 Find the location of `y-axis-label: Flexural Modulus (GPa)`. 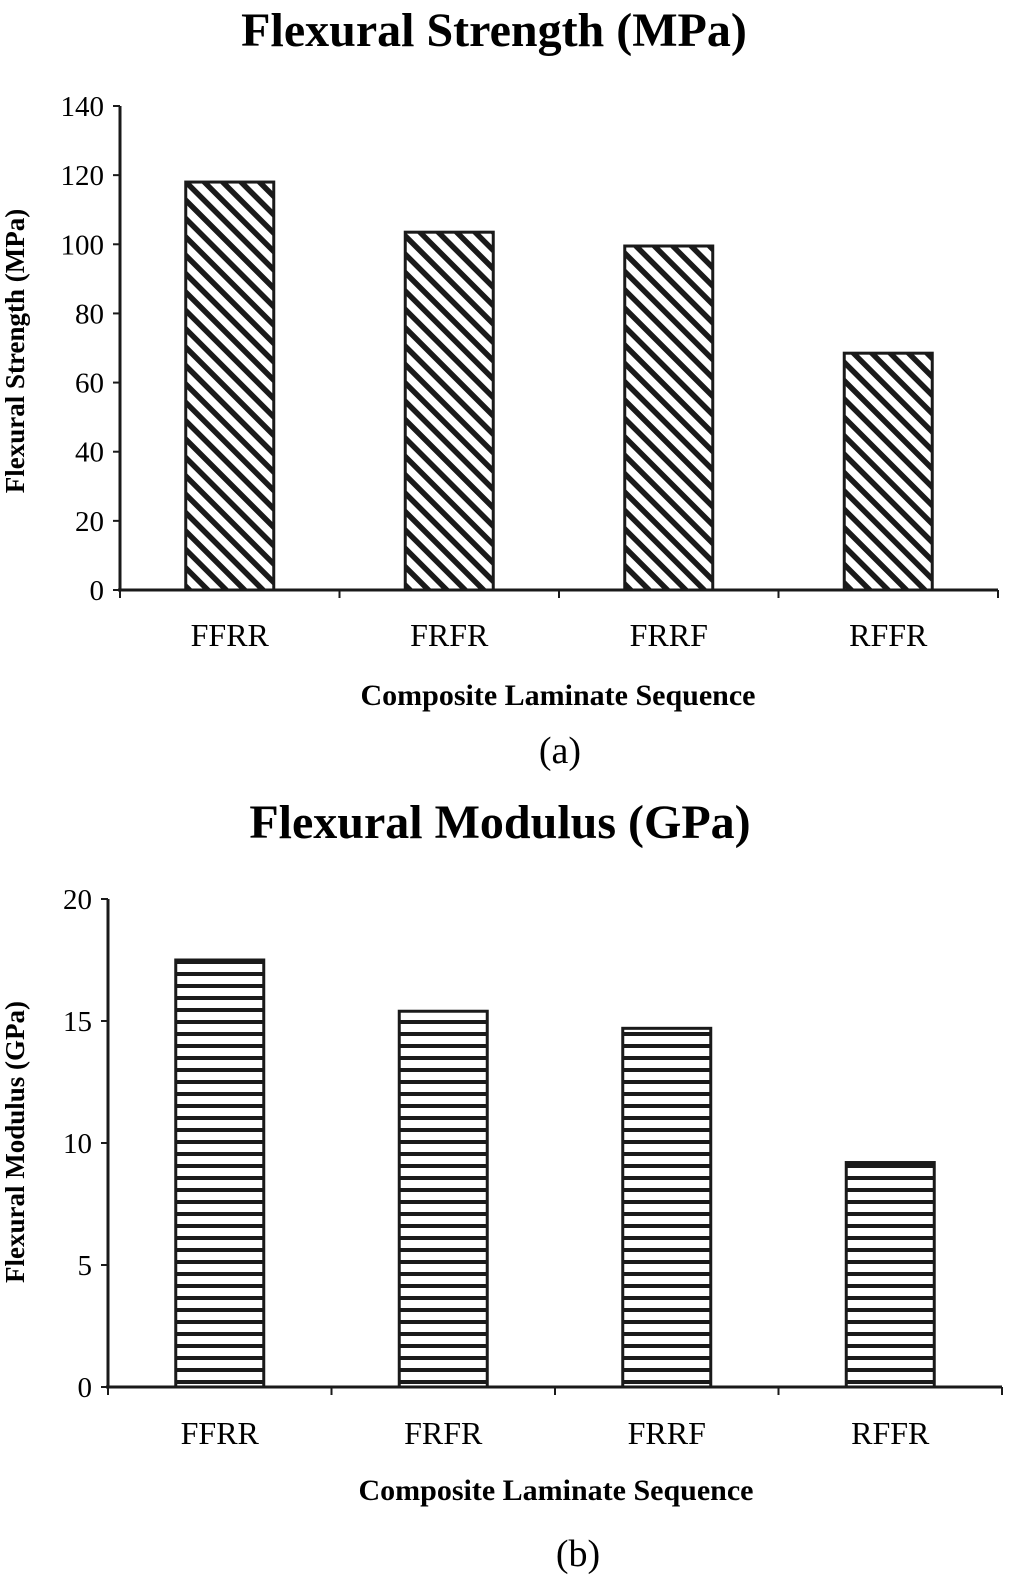

y-axis-label: Flexural Modulus (GPa) is located at coordinates (15, 1142).